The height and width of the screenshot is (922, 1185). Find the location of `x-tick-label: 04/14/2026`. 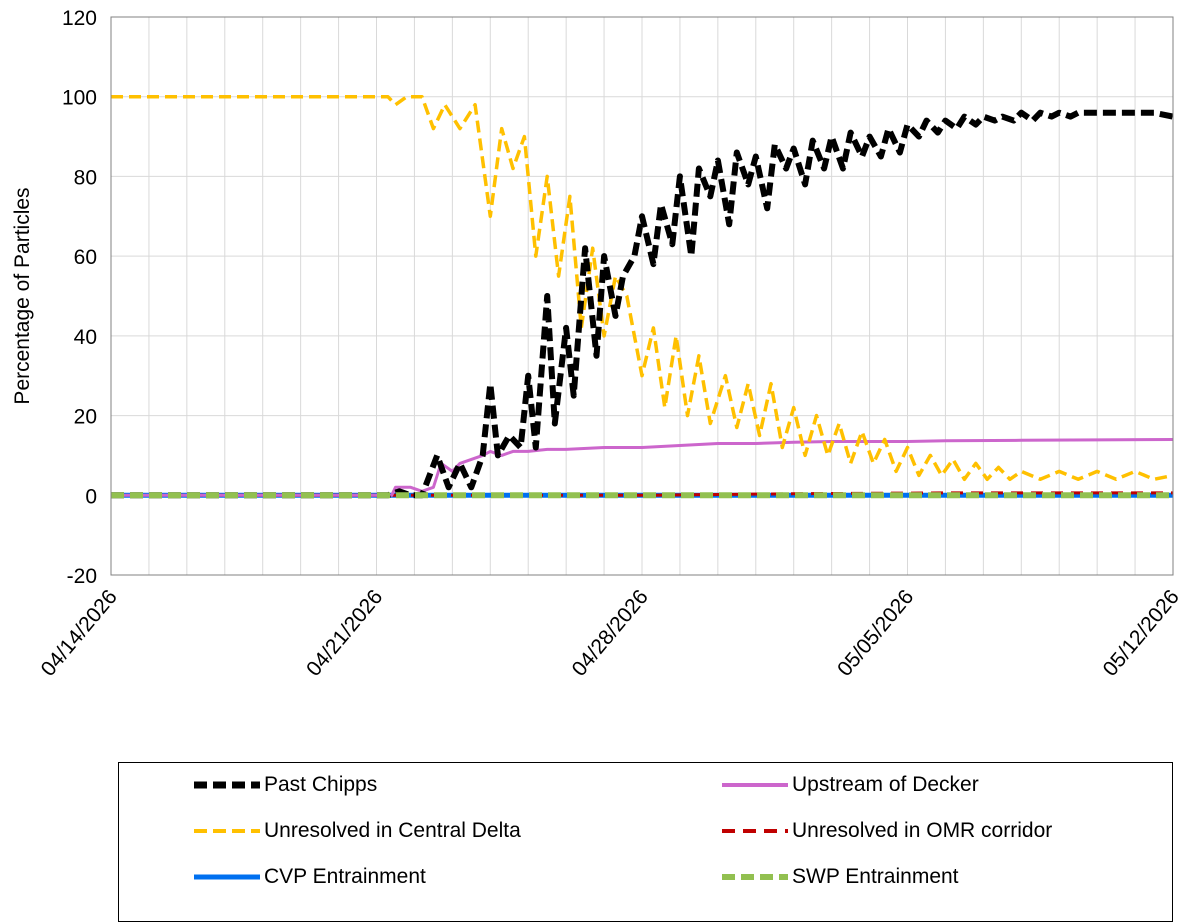

x-tick-label: 04/14/2026 is located at coordinates (79, 632).